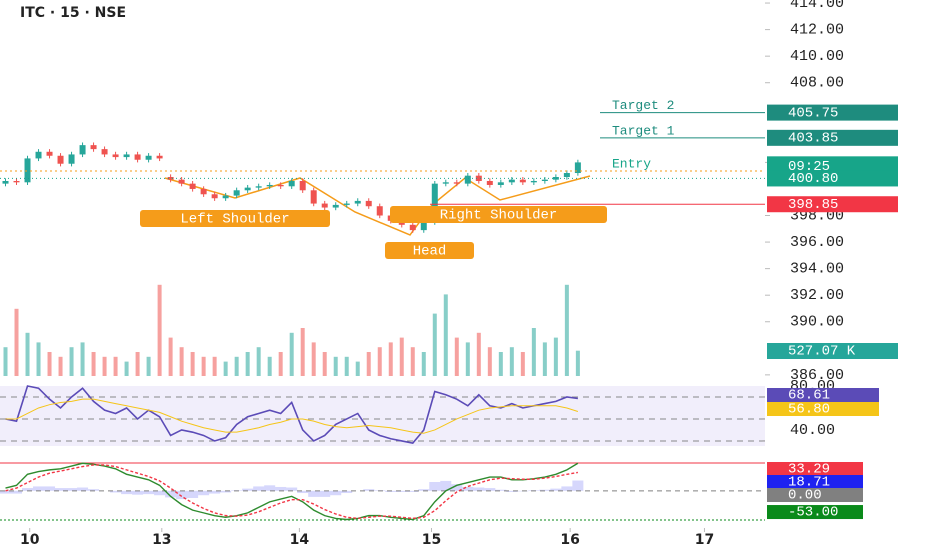  I want to click on osc-line, so click(292, 491).